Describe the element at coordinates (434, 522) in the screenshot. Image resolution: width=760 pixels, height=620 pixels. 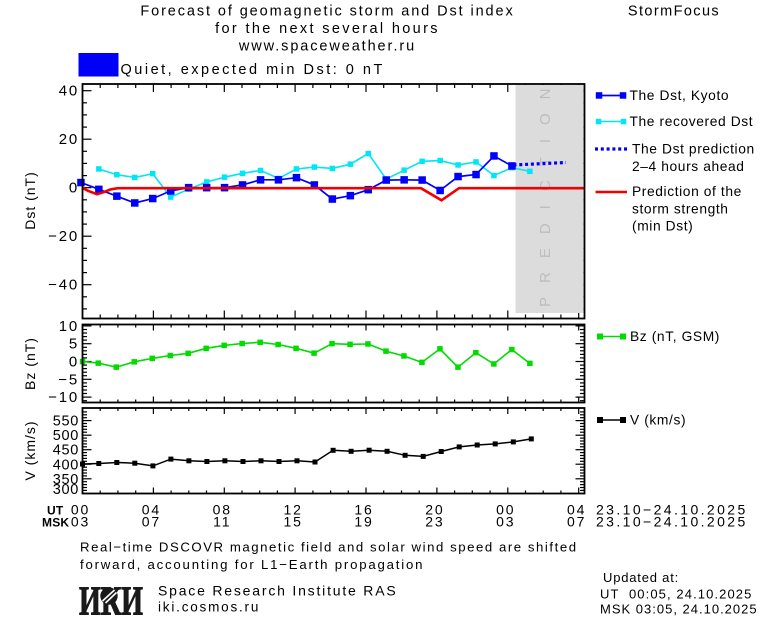
I see `svg-text: 23` at that location.